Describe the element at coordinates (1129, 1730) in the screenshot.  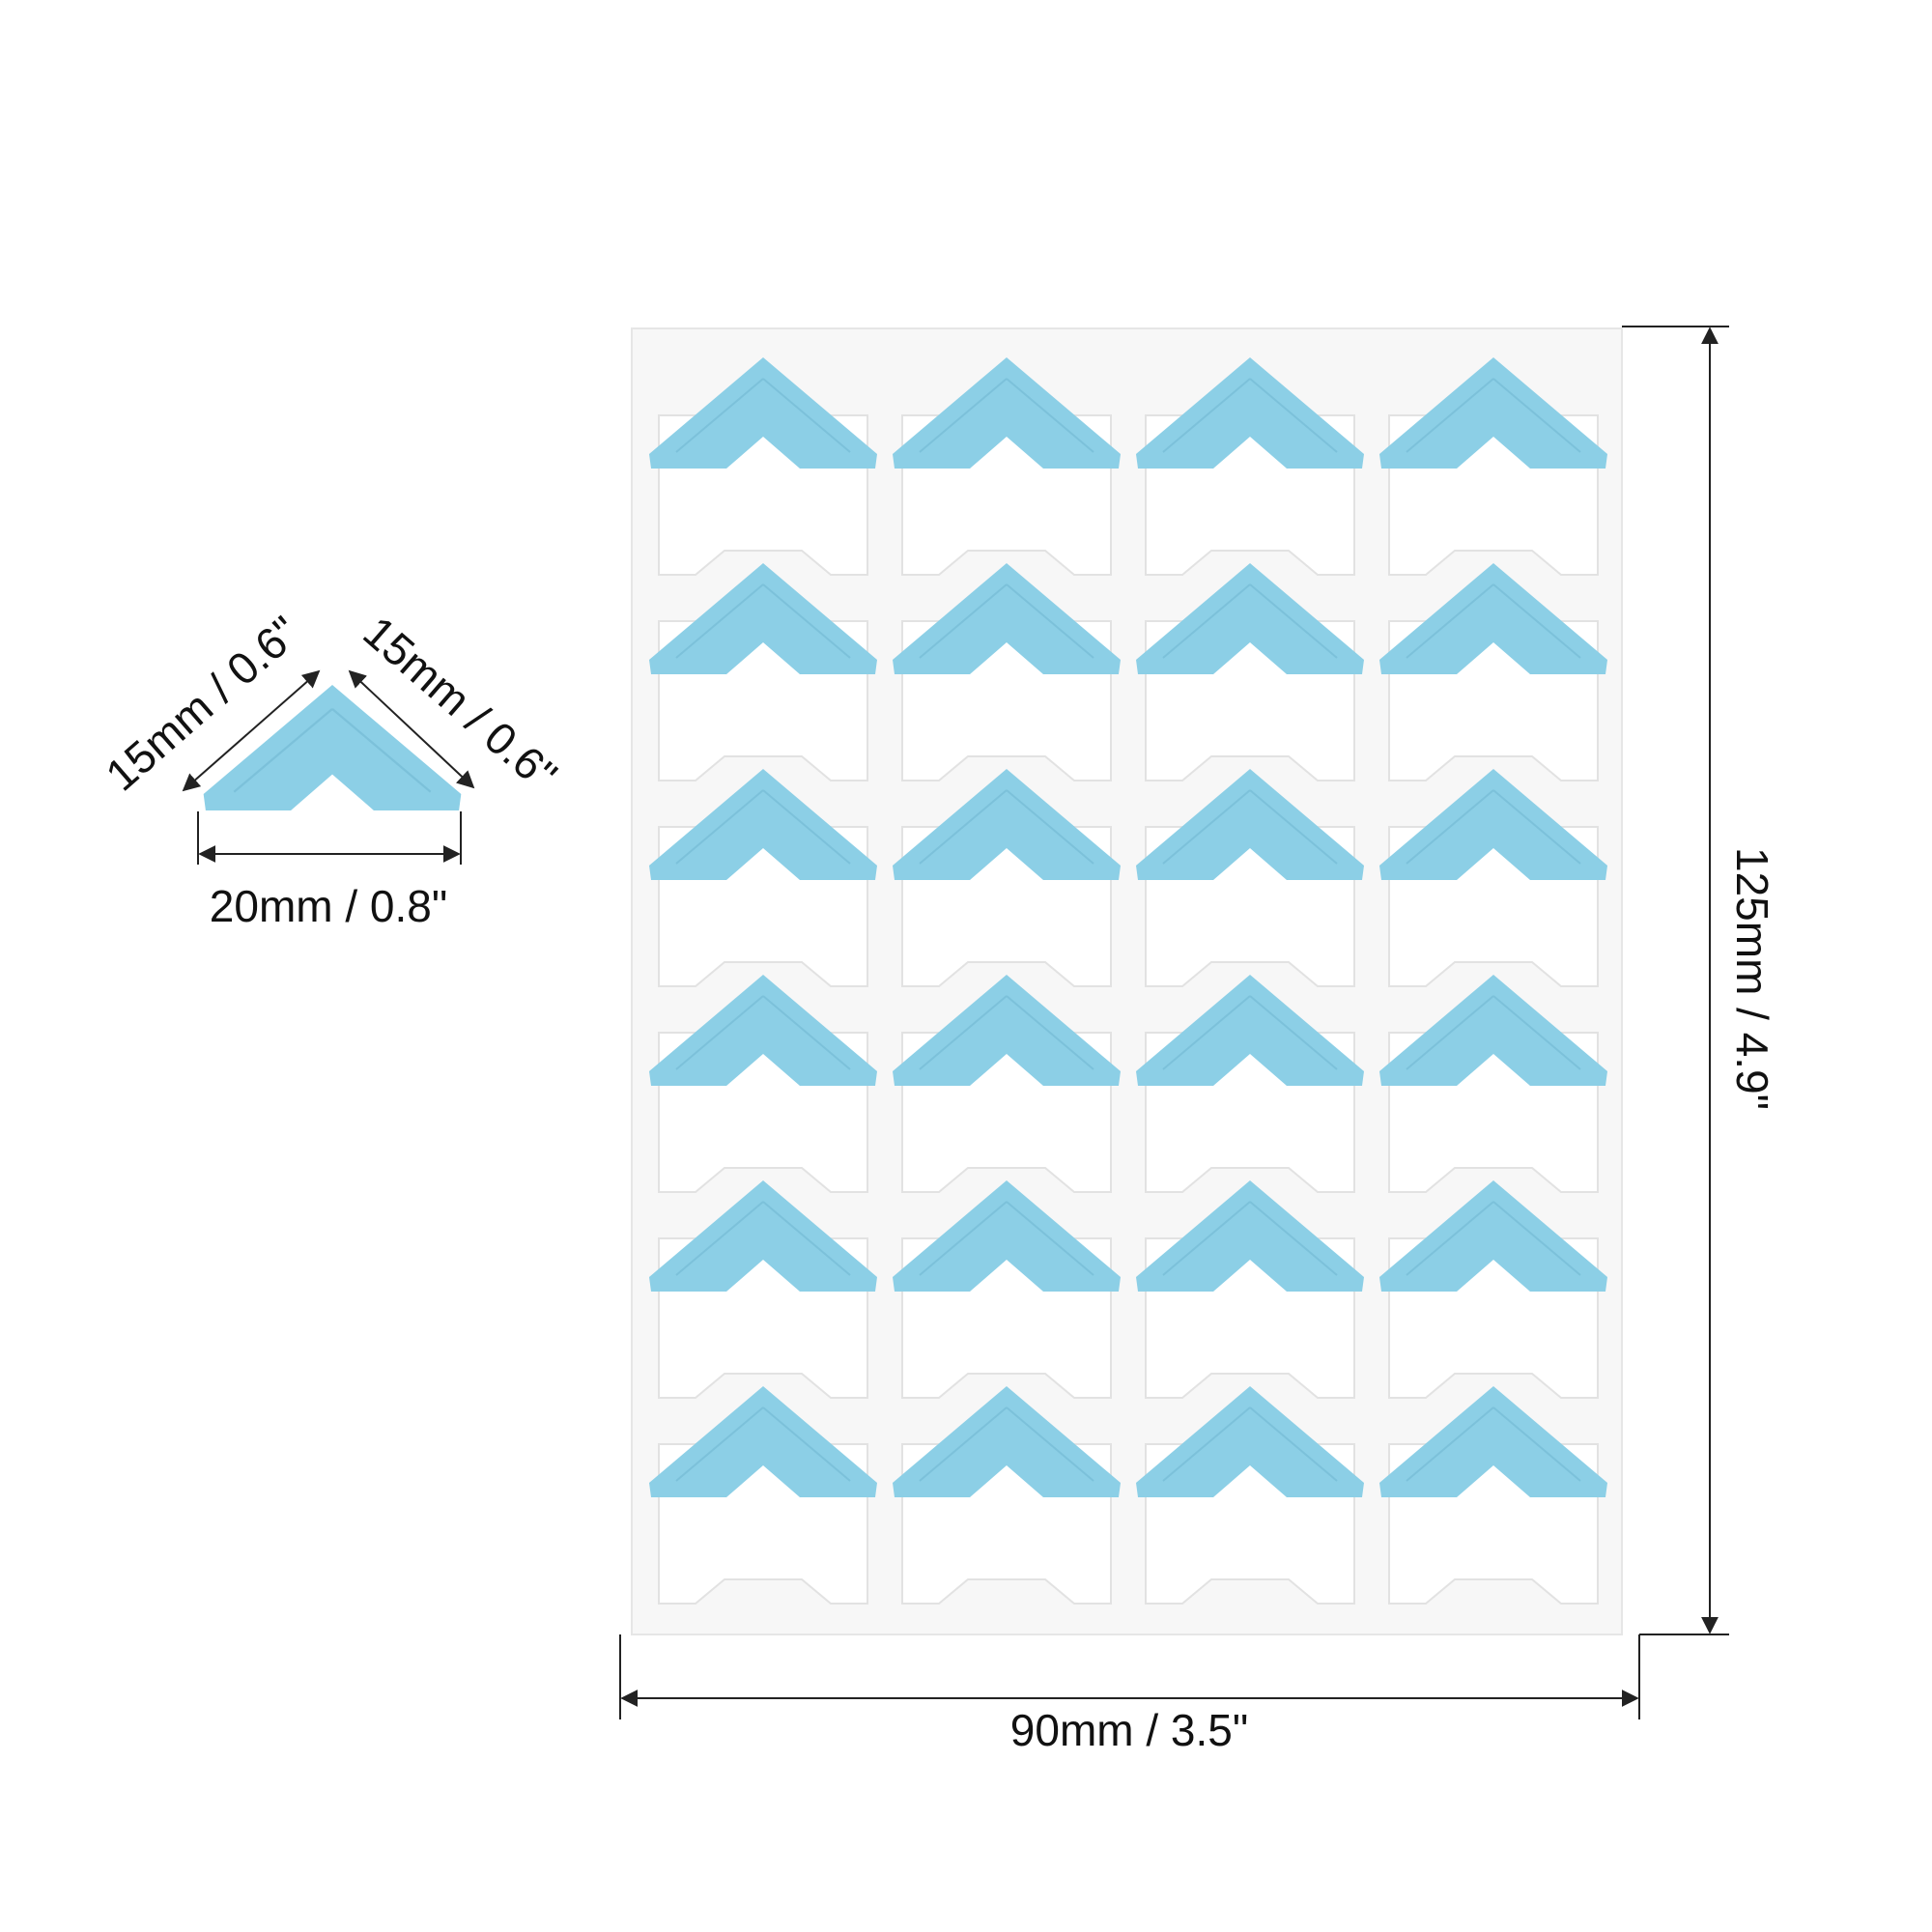
I see `sheet-width-label: 90mm / 3.5"` at that location.